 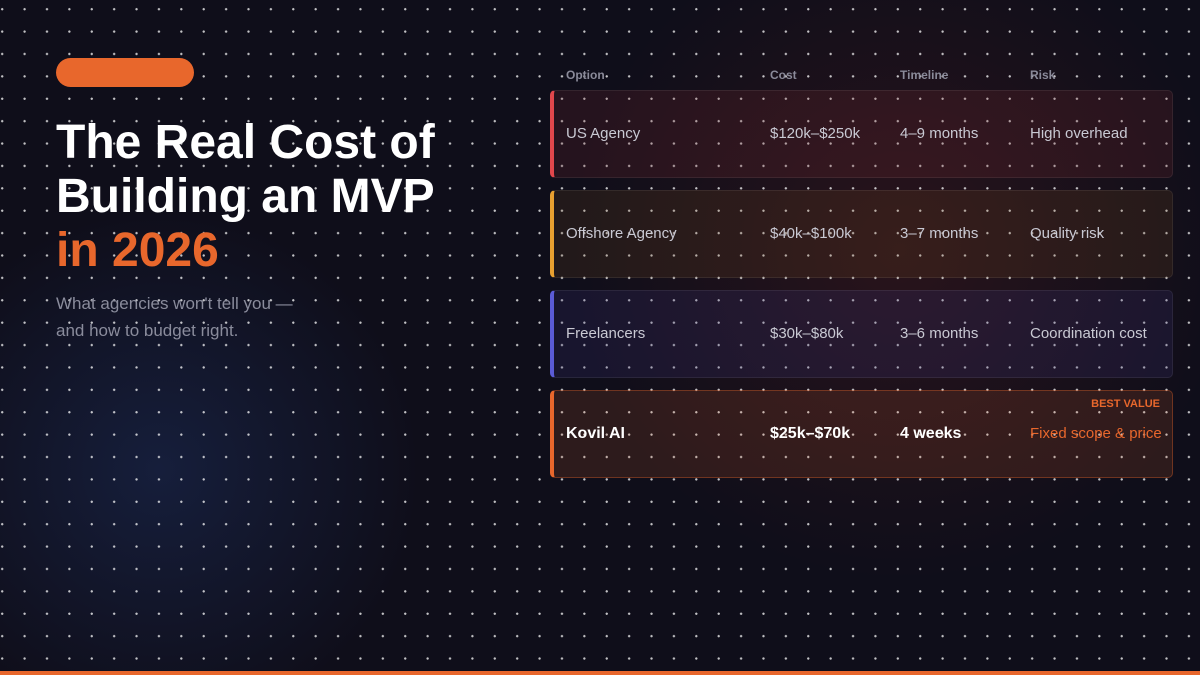 I want to click on table-cell: 4–9 months, so click(x=939, y=133).